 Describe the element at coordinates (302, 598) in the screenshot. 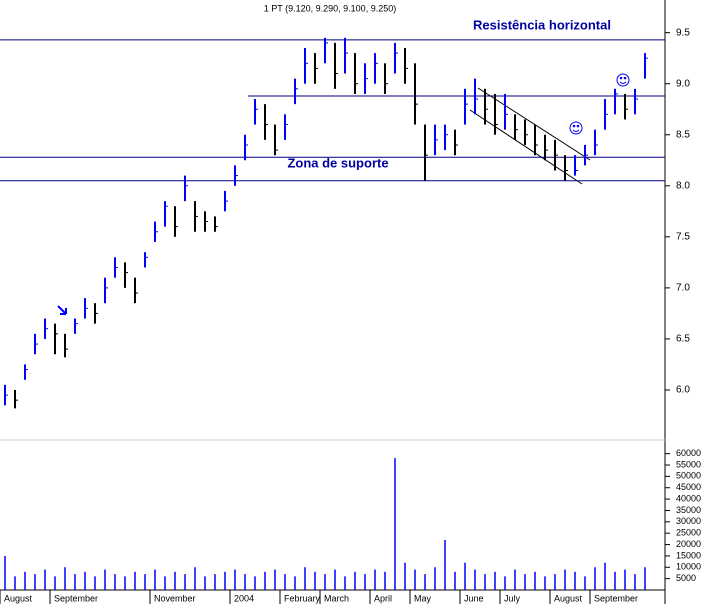

I see `x-tick-label: February` at that location.